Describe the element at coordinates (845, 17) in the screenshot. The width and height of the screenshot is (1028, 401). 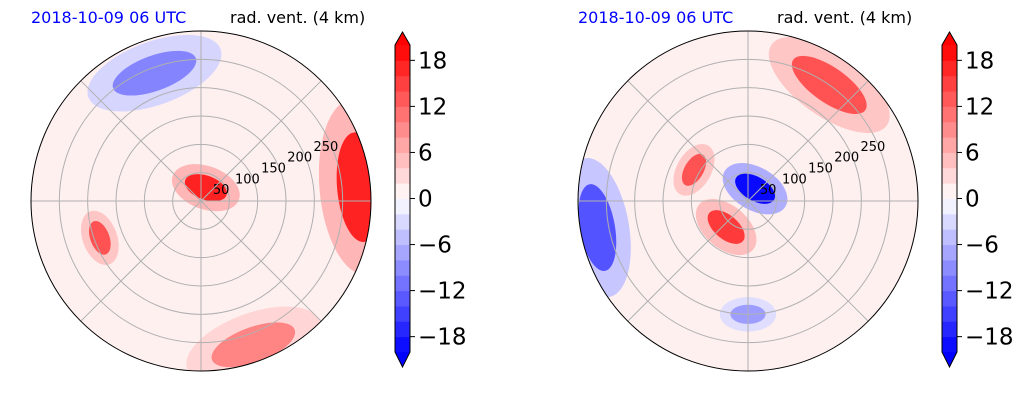
I see `chart-title-right: rad. vent. (4 km)` at that location.